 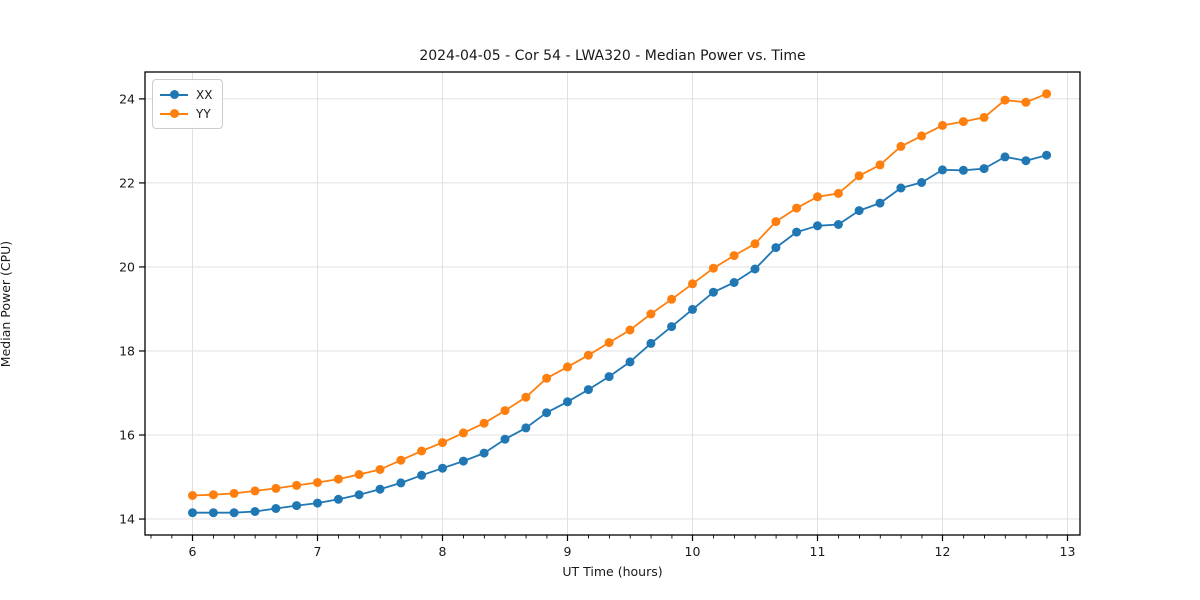 What do you see at coordinates (6, 304) in the screenshot?
I see `y-axis-label: Median Power (CPU)` at bounding box center [6, 304].